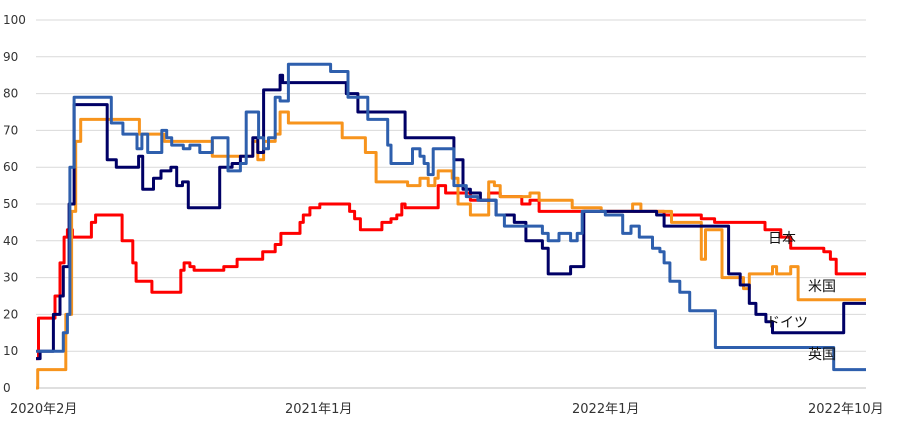 The image size is (900, 434). Describe the element at coordinates (10, 314) in the screenshot. I see `y-tick-label: 20` at that location.